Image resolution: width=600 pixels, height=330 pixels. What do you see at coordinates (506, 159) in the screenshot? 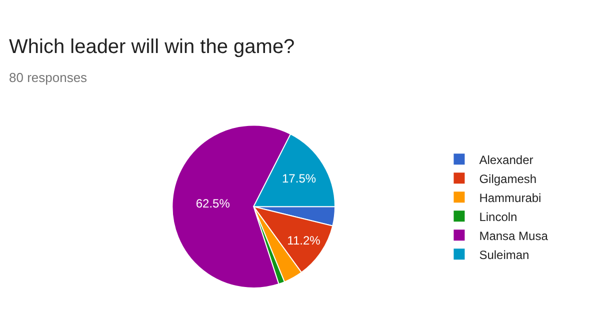
I see `legend-label: Alexander` at bounding box center [506, 159].